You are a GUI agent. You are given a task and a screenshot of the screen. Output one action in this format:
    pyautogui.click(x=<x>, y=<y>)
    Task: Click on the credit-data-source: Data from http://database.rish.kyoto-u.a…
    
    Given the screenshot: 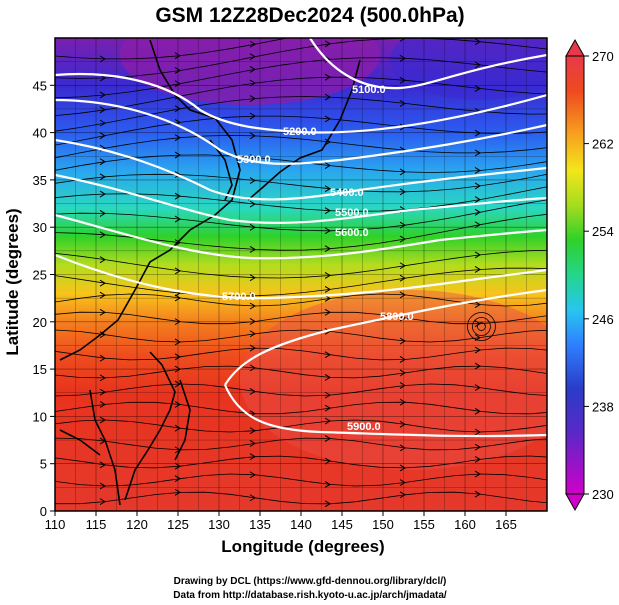 What is the action you would take?
    pyautogui.click(x=310, y=595)
    